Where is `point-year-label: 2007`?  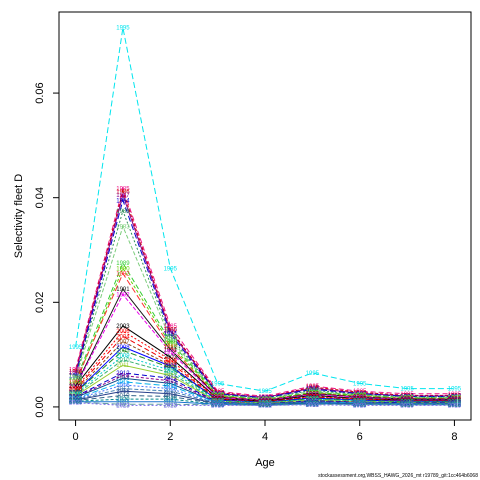
point-year-label: 2007 is located at coordinates (123, 343).